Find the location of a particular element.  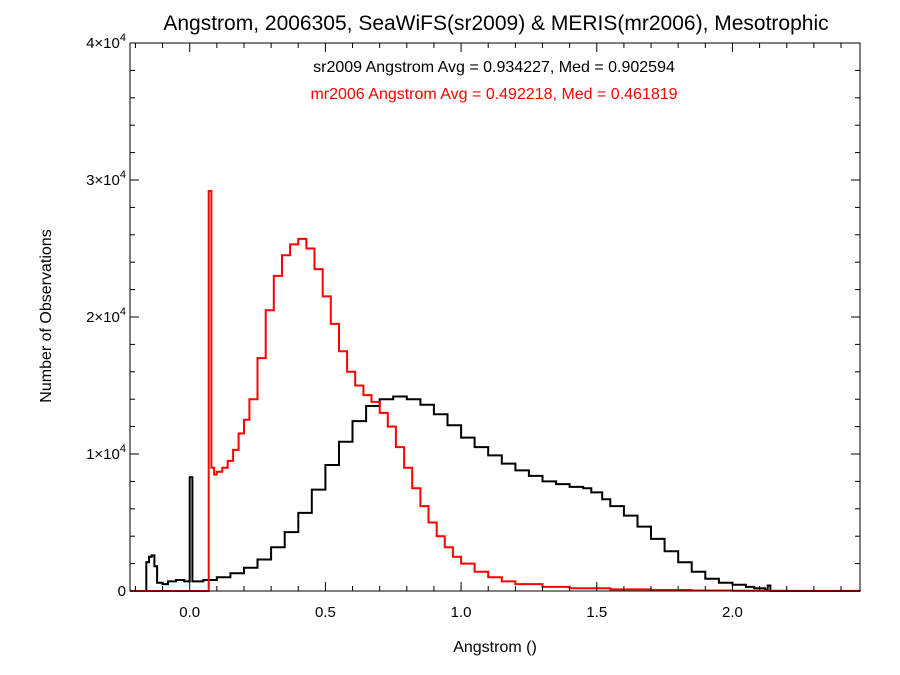

x-tick-label: 1.5 is located at coordinates (596, 612).